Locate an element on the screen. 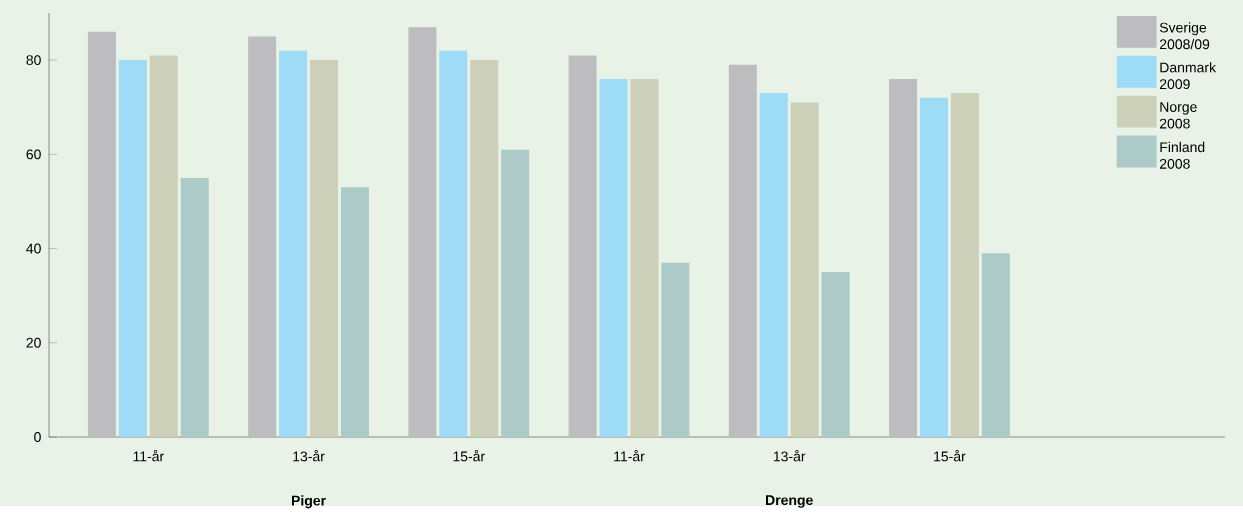 This screenshot has height=513, width=1243. legend-label: Finland 2008 is located at coordinates (1182, 155).